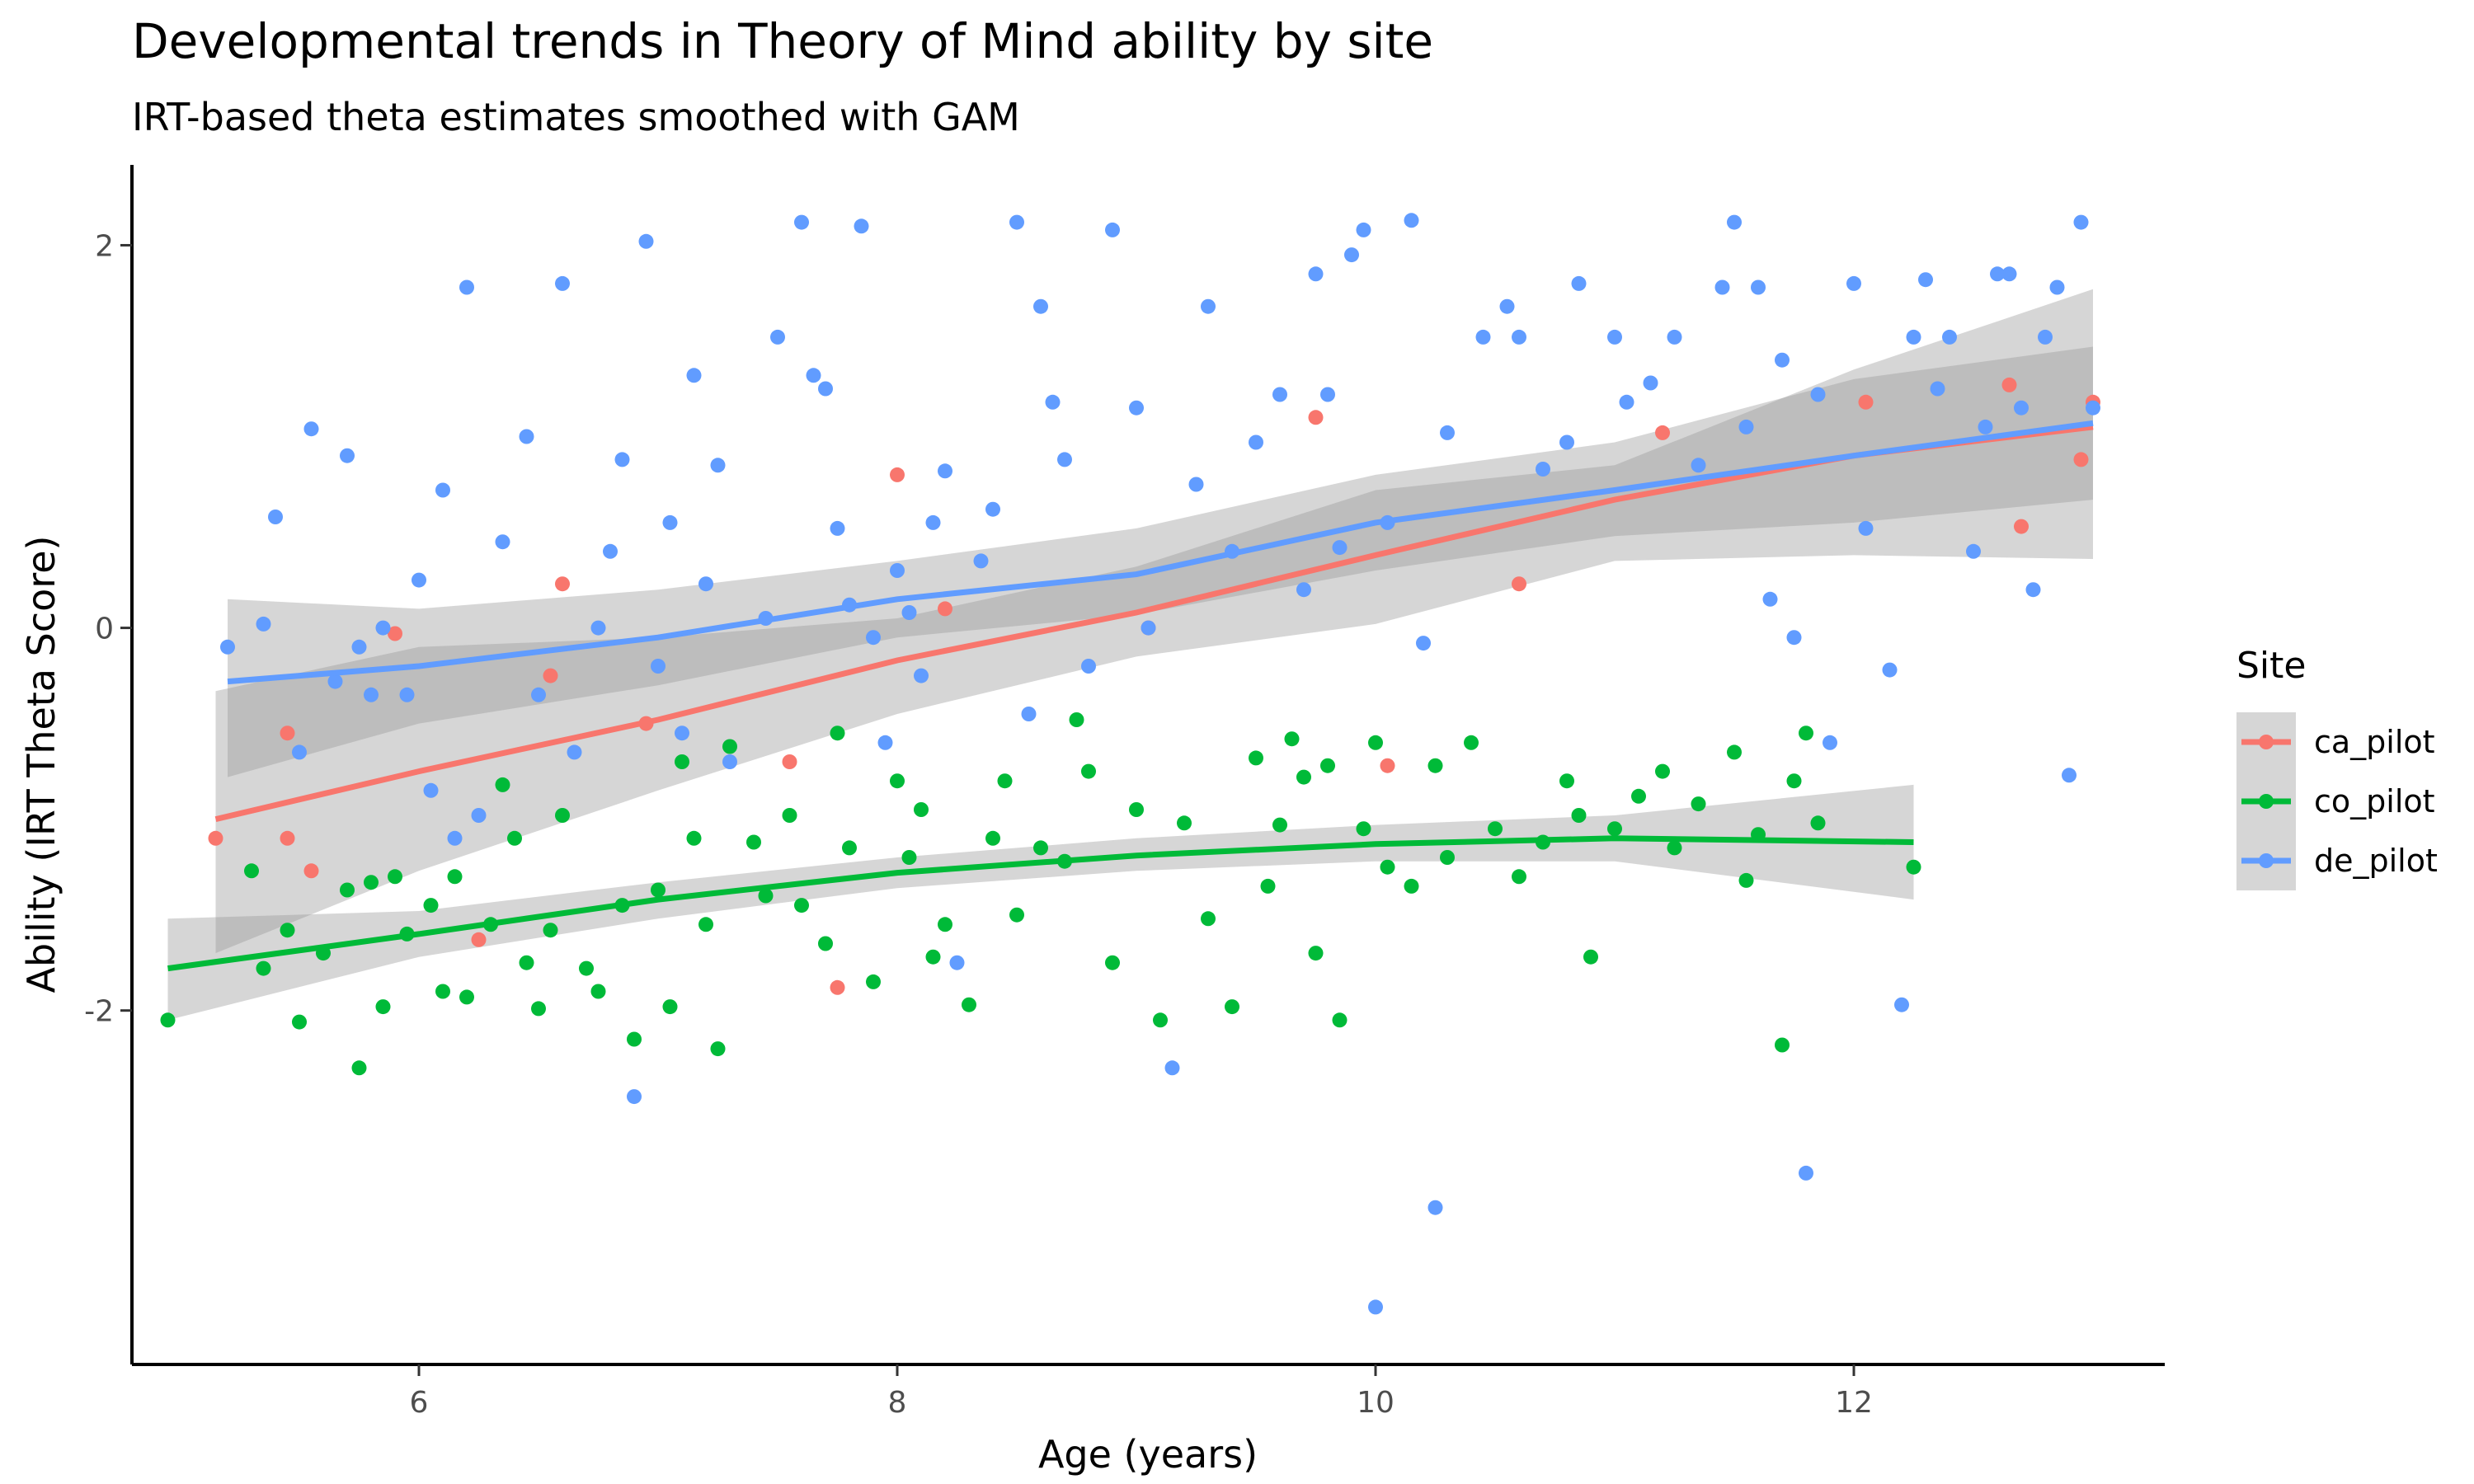 The image size is (2474, 1484). What do you see at coordinates (41, 764) in the screenshot?
I see `y-axis-label: Ability (IRT Theta Score)` at bounding box center [41, 764].